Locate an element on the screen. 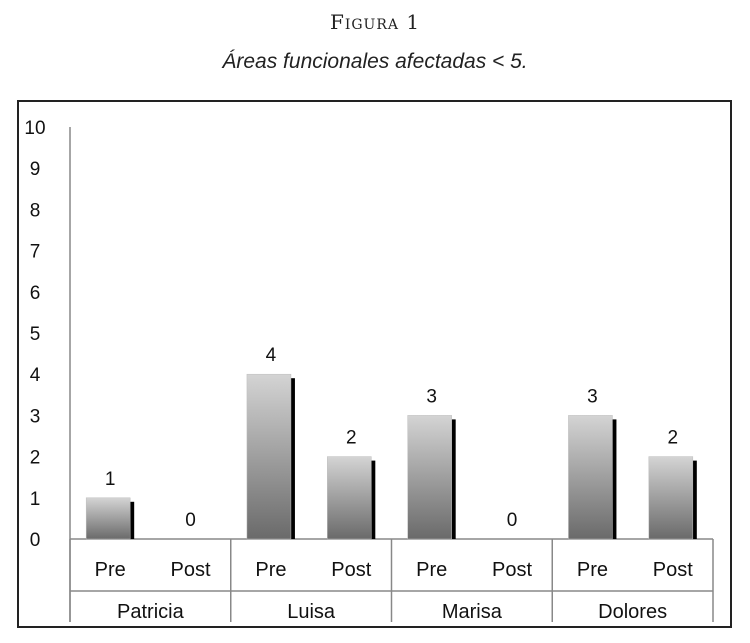 Image resolution: width=750 pixels, height=643 pixels. figure-caption: Áreas funcionales afectadas < 5. is located at coordinates (375, 61).